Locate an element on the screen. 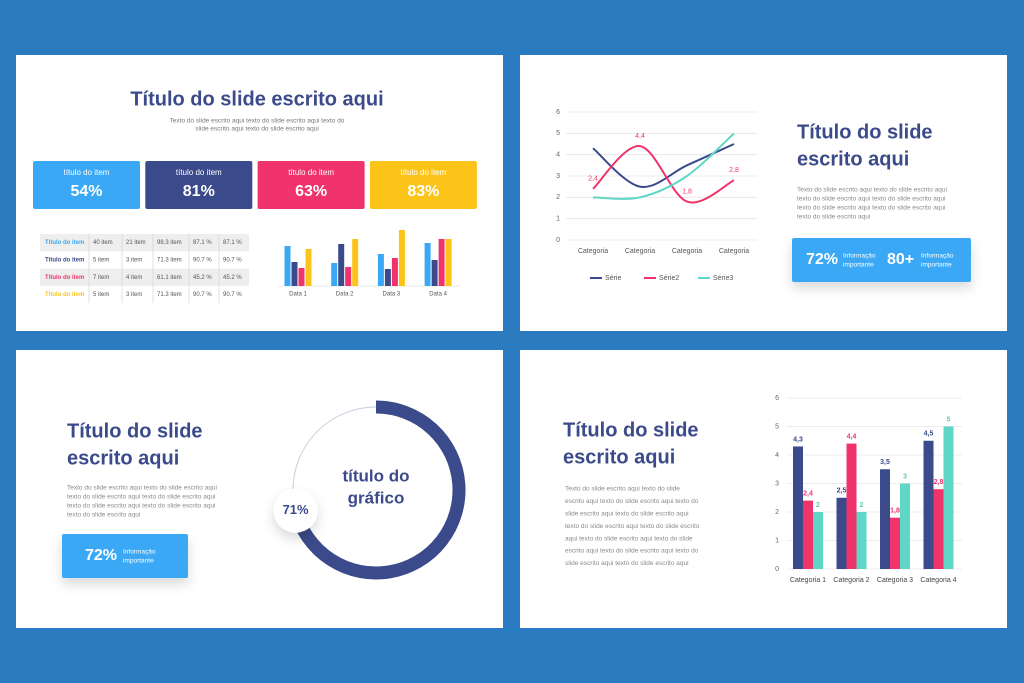 This screenshot has width=1024, height=683. table-cell: 21 item is located at coordinates (136, 243).